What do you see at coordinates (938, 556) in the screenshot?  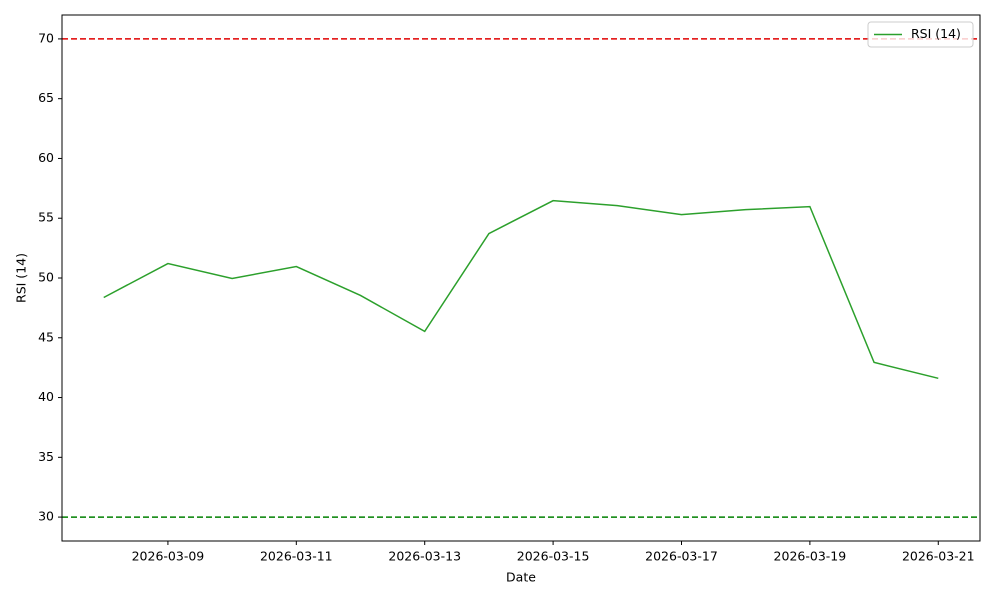 I see `x-tick-label: 2026-03-21` at bounding box center [938, 556].